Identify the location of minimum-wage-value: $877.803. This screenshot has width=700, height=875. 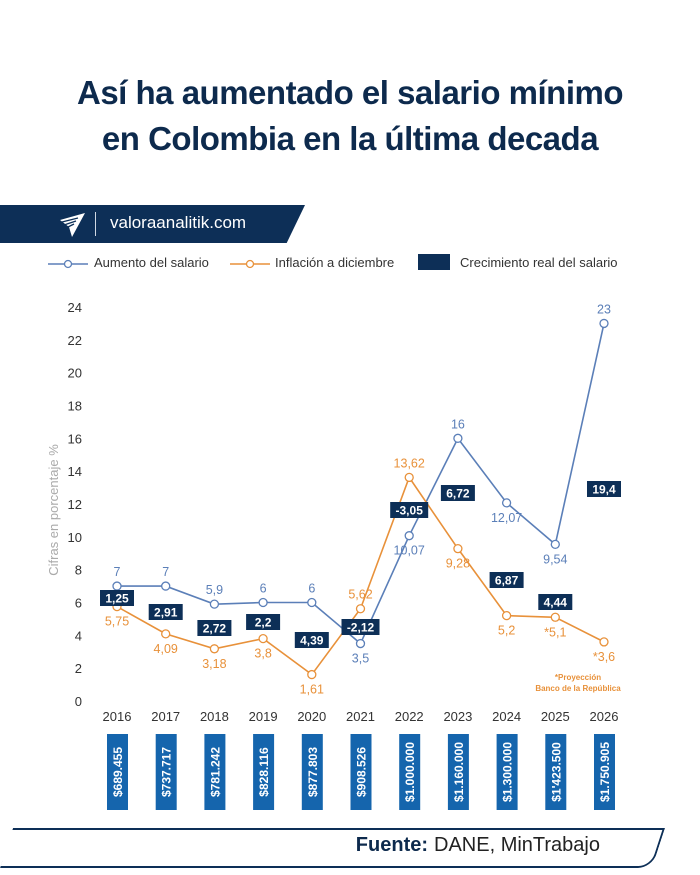
(313, 772).